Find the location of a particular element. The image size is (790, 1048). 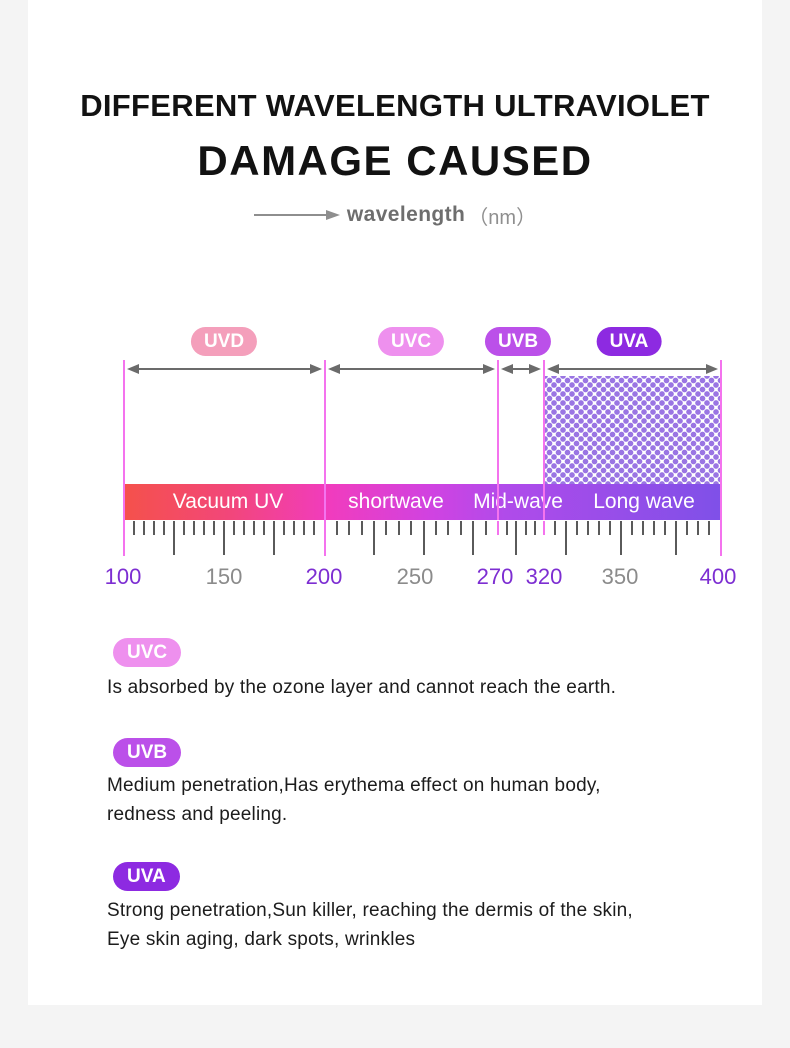

range-arrow-line-uvb is located at coordinates (521, 369).